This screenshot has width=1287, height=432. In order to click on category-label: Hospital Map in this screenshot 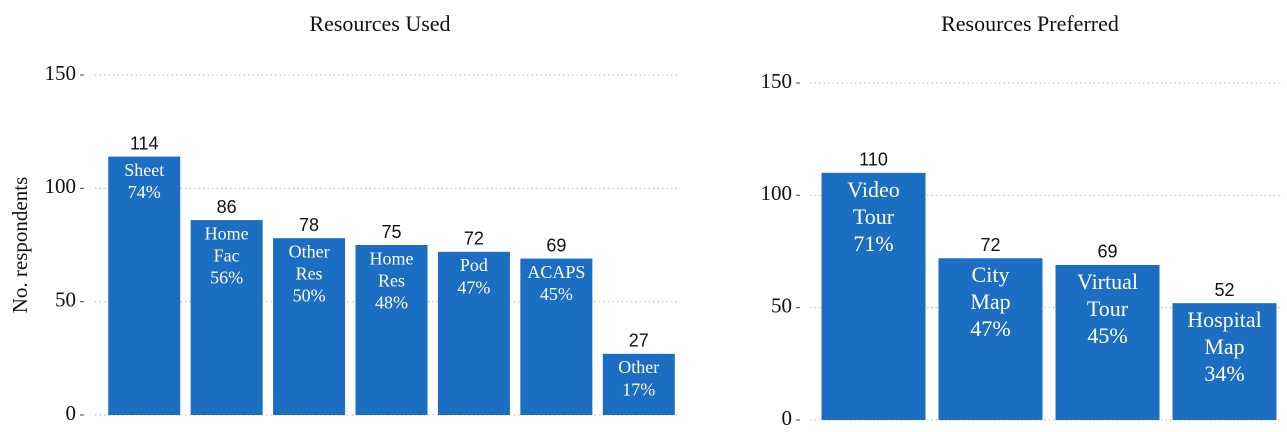, I will do `click(1224, 333)`.